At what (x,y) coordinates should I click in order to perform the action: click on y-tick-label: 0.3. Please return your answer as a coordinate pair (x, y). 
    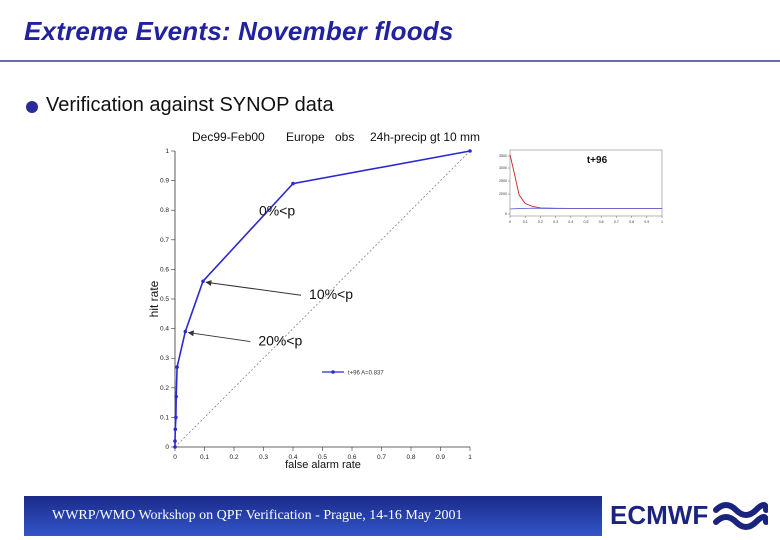
    Looking at the image, I should click on (164, 358).